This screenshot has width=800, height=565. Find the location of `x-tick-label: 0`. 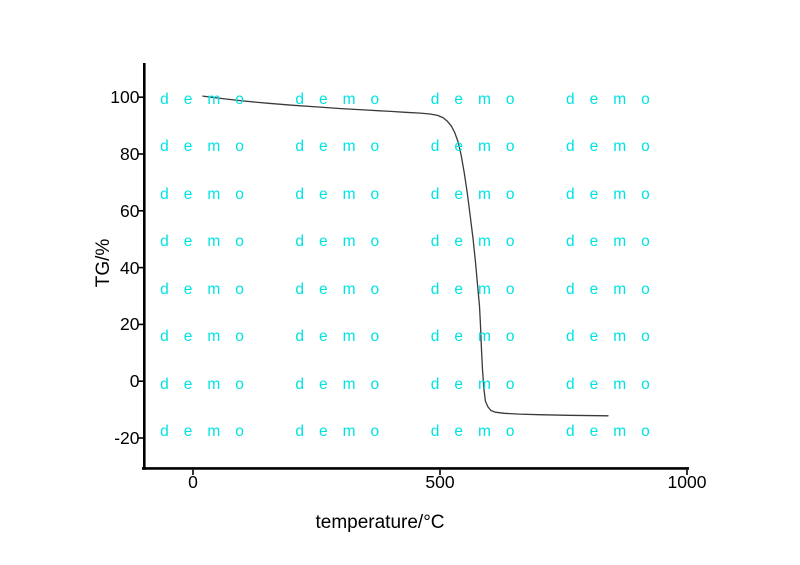

x-tick-label: 0 is located at coordinates (193, 482).